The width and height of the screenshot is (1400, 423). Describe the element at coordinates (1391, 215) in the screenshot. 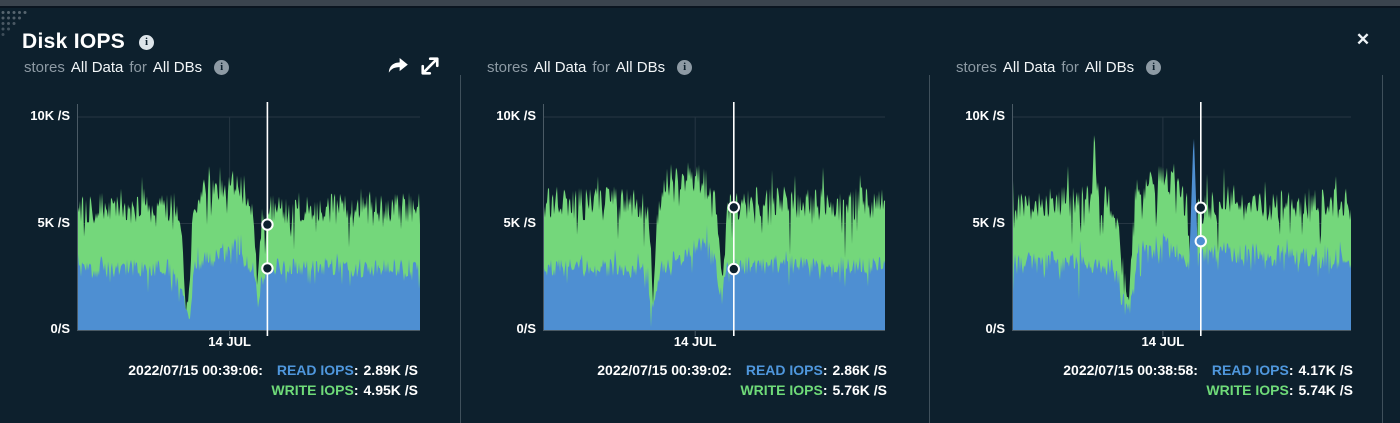

I see `right-gutter` at that location.